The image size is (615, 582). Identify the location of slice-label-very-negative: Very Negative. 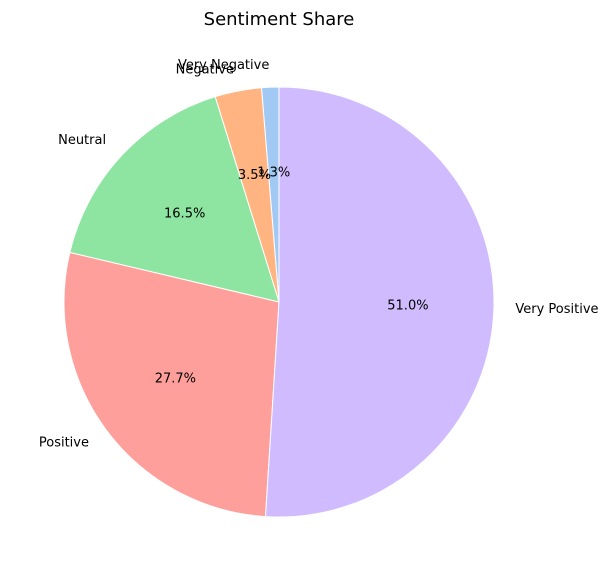
(223, 65).